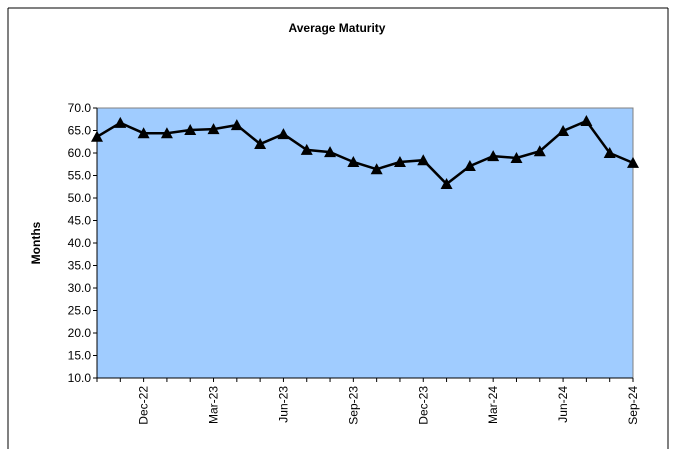 This screenshot has height=449, width=677. What do you see at coordinates (80, 176) in the screenshot?
I see `y-tick-label: 55.0` at bounding box center [80, 176].